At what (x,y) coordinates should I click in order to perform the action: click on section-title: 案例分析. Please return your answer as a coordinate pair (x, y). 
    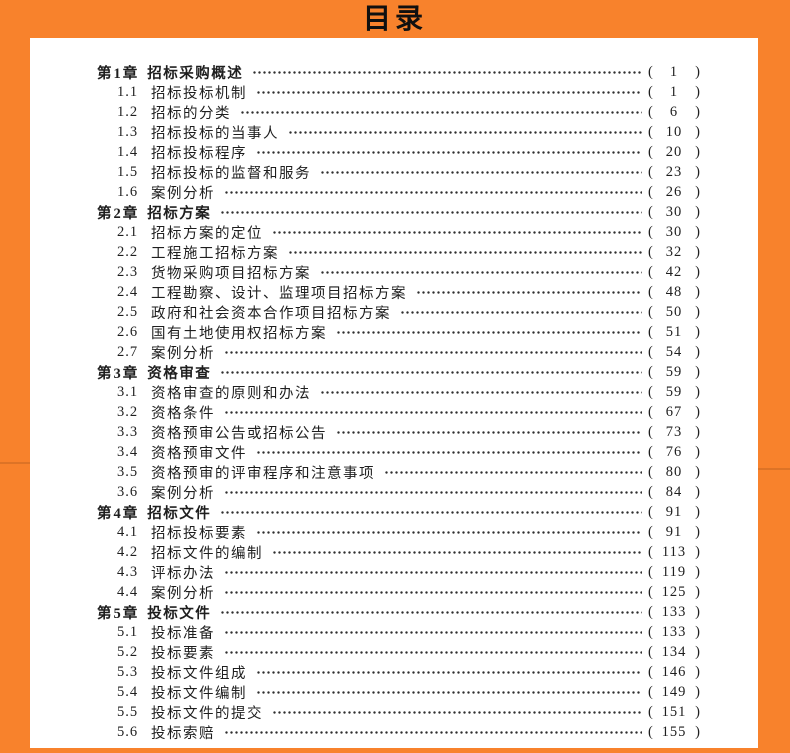
    Looking at the image, I should click on (183, 593).